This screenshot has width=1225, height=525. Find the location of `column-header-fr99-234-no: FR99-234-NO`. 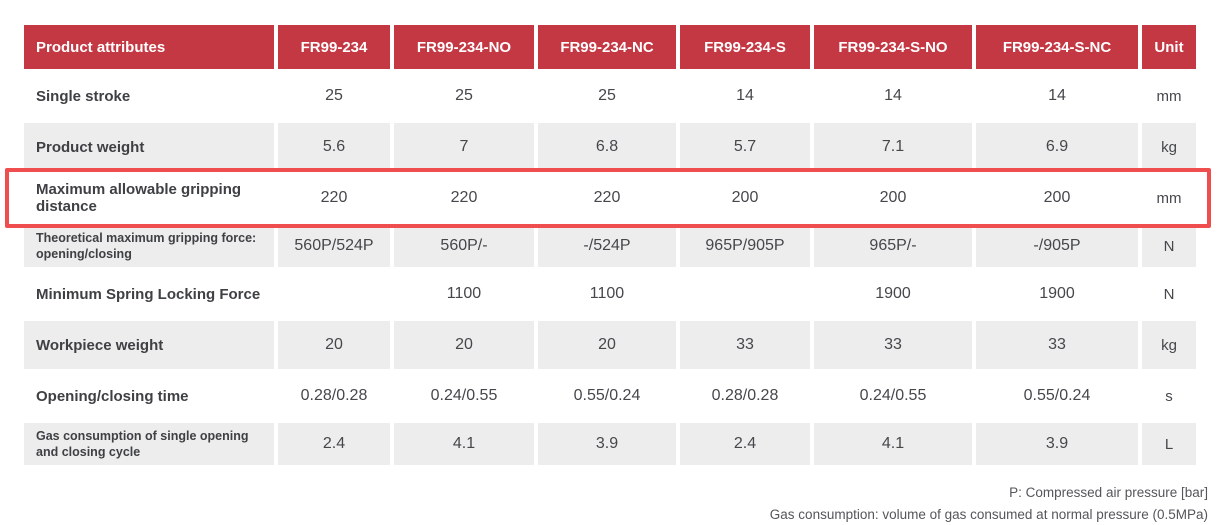

column-header-fr99-234-no: FR99-234-NO is located at coordinates (464, 47).